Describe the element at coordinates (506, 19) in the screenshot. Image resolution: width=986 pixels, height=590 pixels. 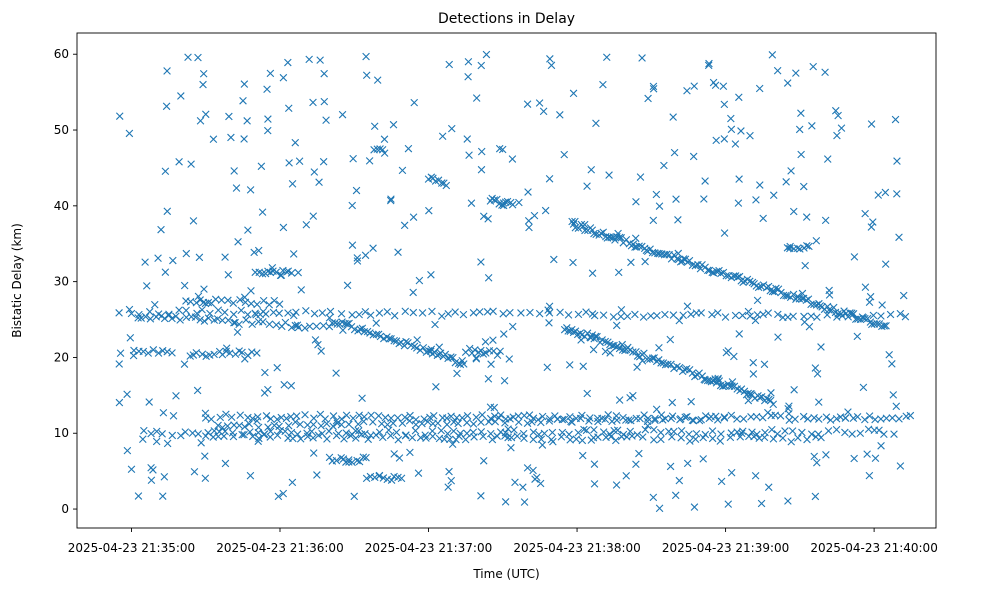
I see `chart-title: Detections in Delay` at that location.